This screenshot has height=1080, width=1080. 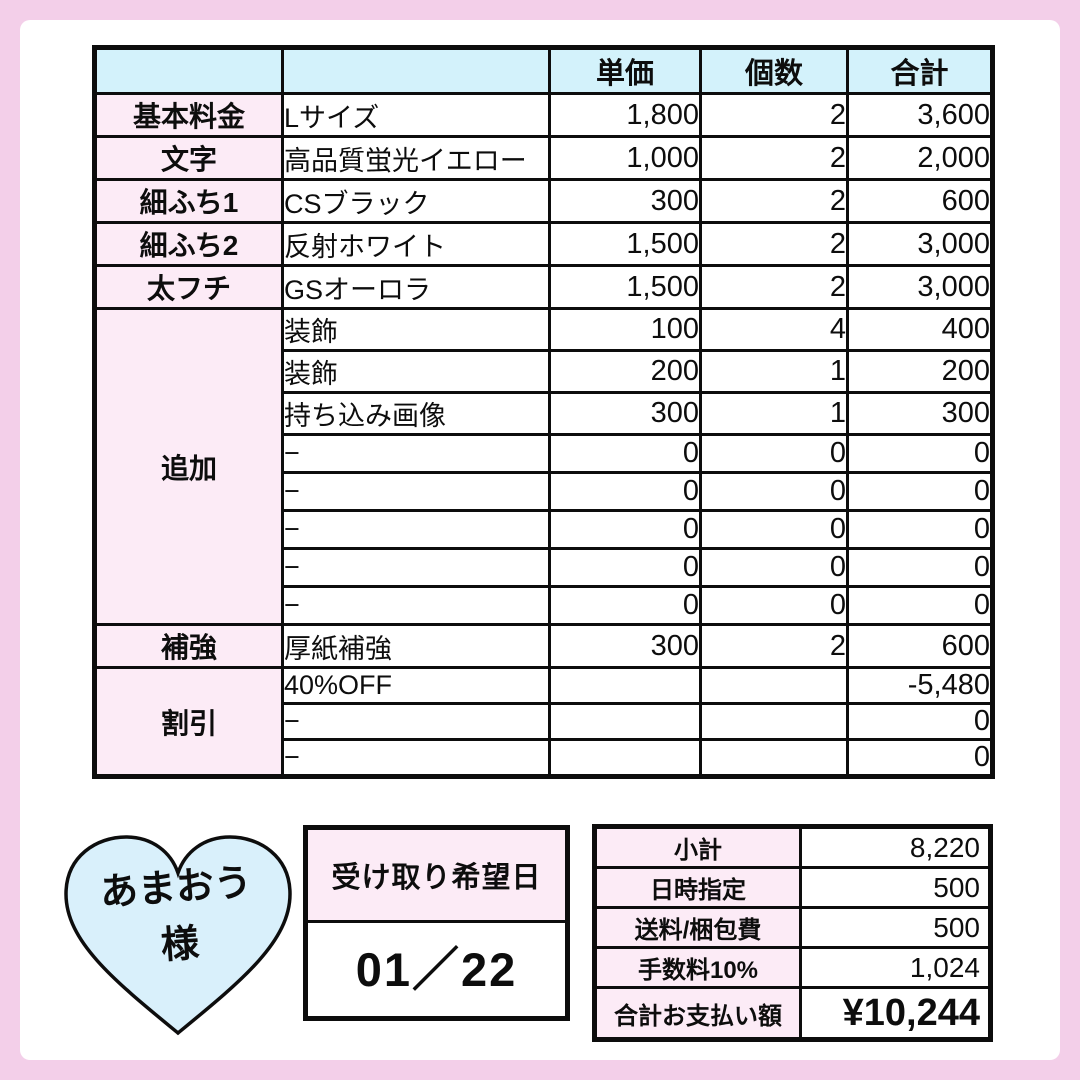 What do you see at coordinates (774, 70) in the screenshot?
I see `header-quantity: 個数` at bounding box center [774, 70].